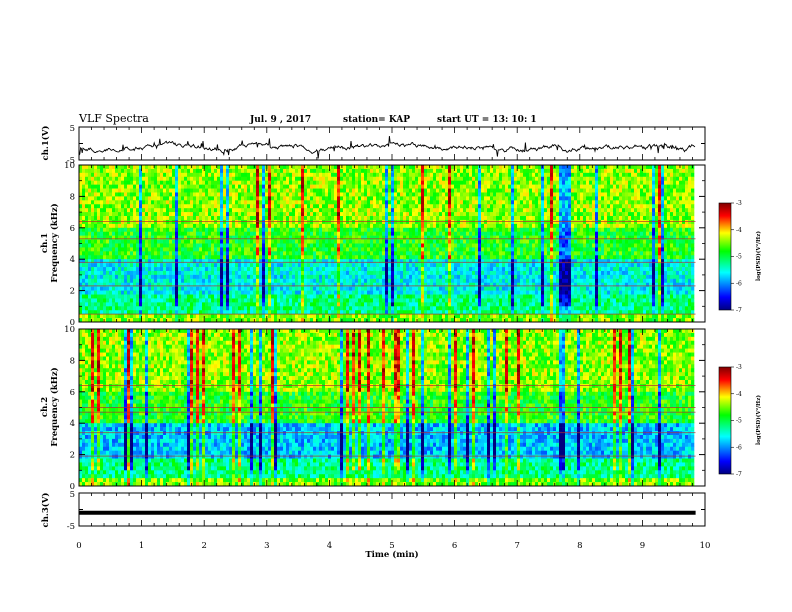 The width and height of the screenshot is (792, 612). What do you see at coordinates (50, 406) in the screenshot?
I see `ch2-spectrogram-ylabel: ch.2 Frequency (kHz)` at bounding box center [50, 406].